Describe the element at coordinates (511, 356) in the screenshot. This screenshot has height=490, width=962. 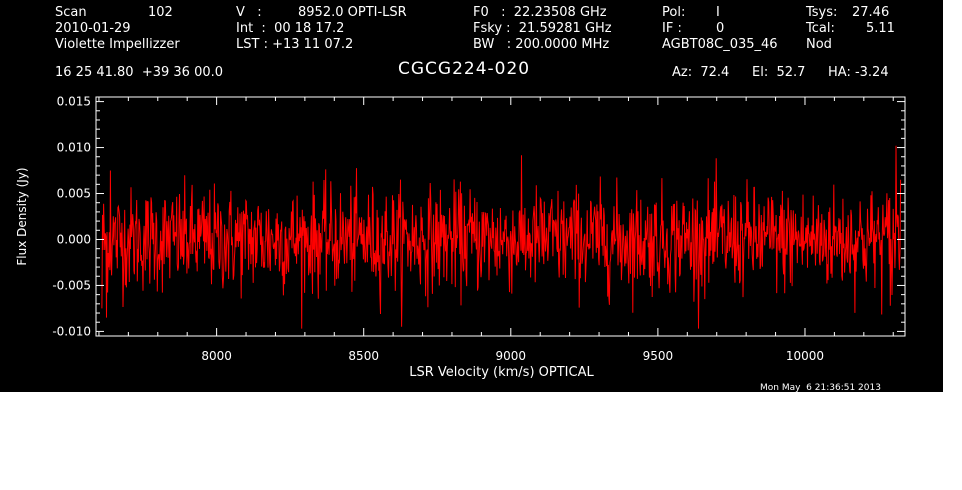
I see `x-tick-label: 9000` at that location.